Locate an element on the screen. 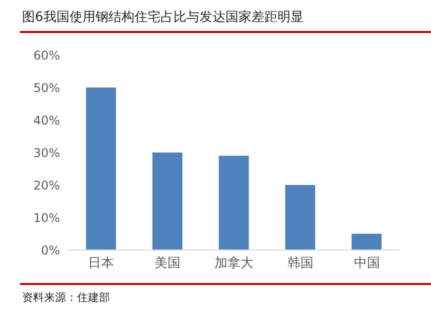 This screenshot has height=312, width=431. y-tick-label: 40% is located at coordinates (46, 120).